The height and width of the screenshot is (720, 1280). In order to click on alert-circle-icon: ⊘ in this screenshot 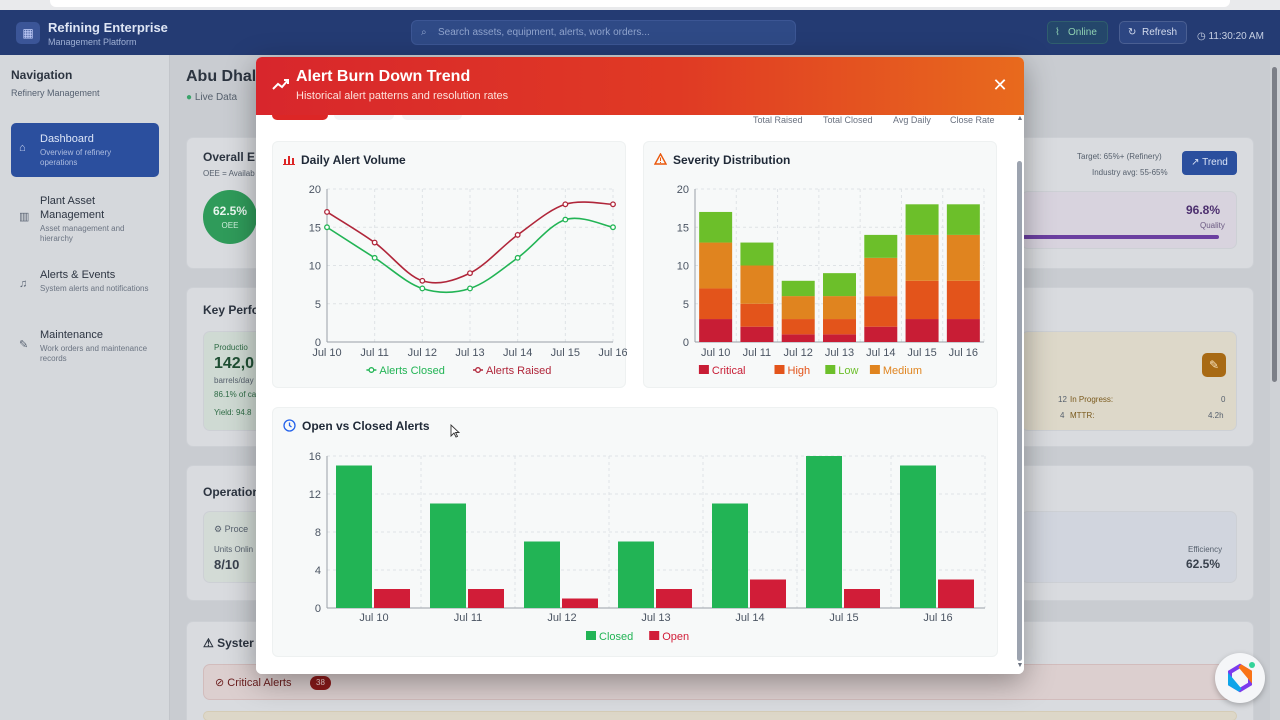, I will do `click(220, 683)`.